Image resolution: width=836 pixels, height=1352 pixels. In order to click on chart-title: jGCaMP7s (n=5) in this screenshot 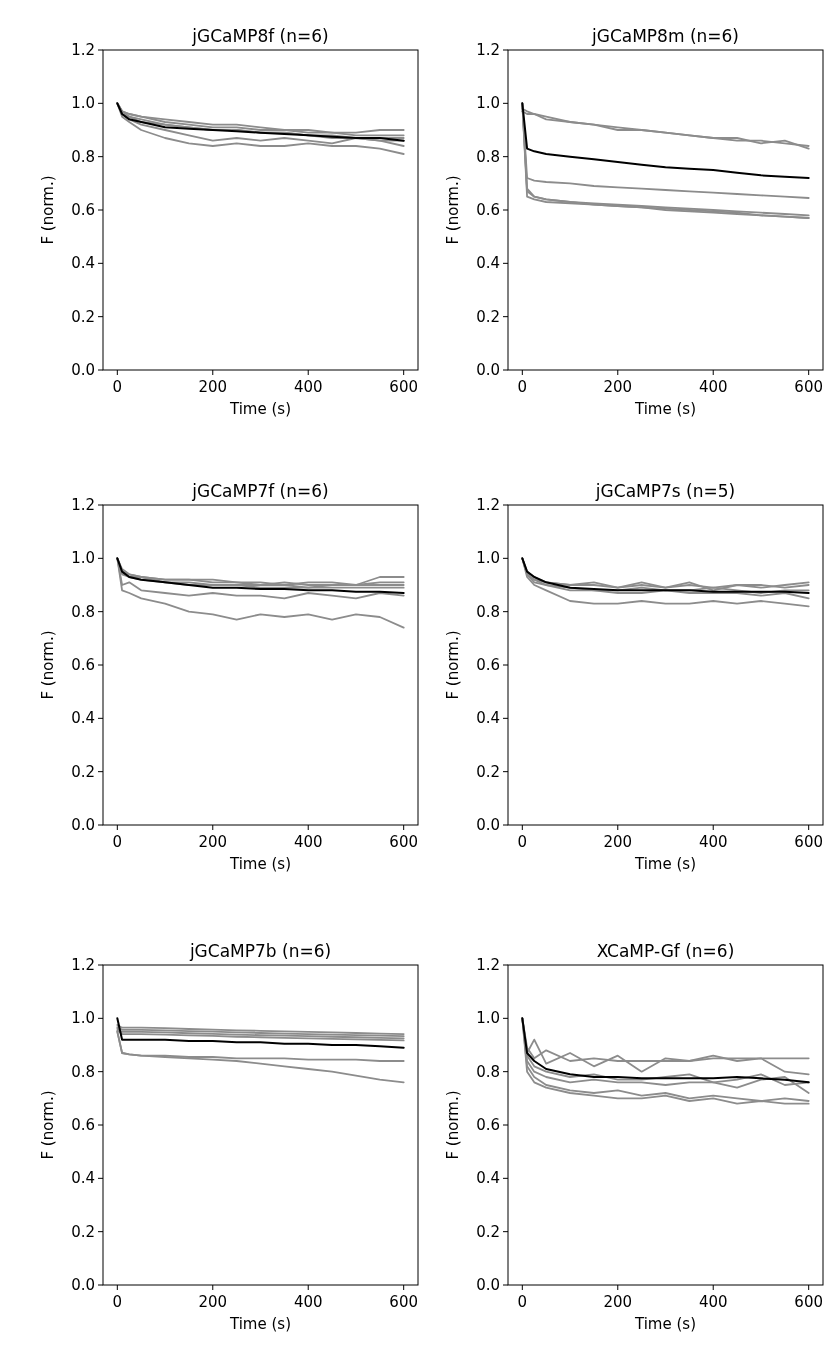, I will do `click(665, 491)`.